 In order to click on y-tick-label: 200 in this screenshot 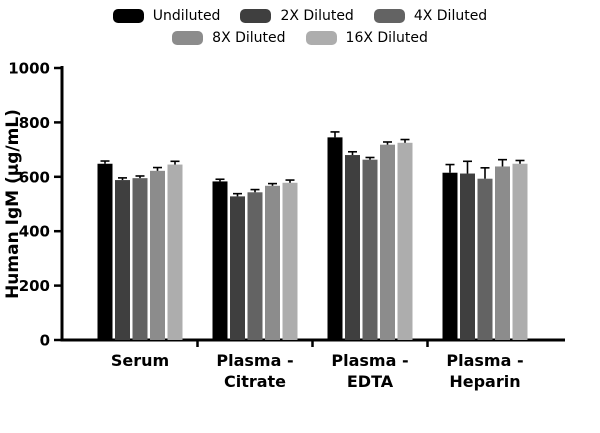, I will do `click(34, 286)`.